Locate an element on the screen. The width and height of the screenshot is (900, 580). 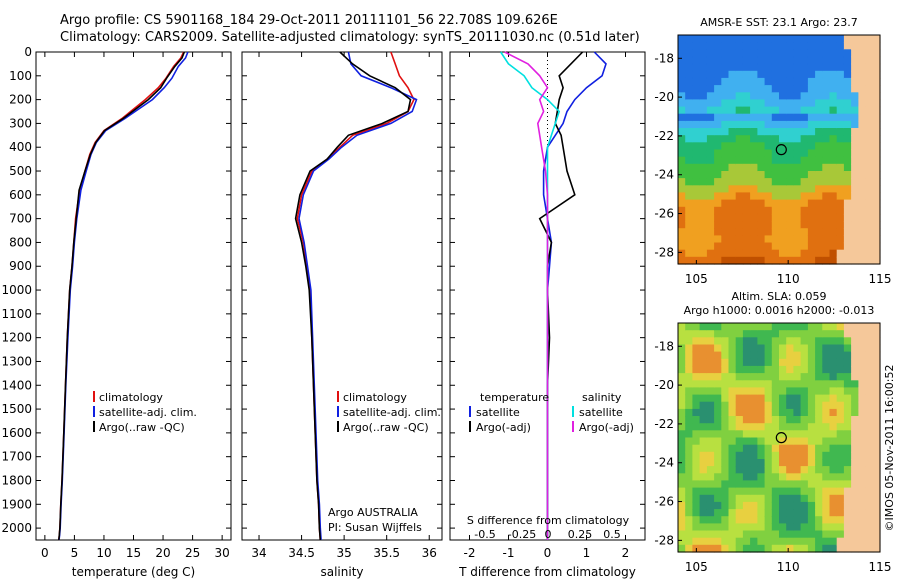
series-line is located at coordinates (121, 296).